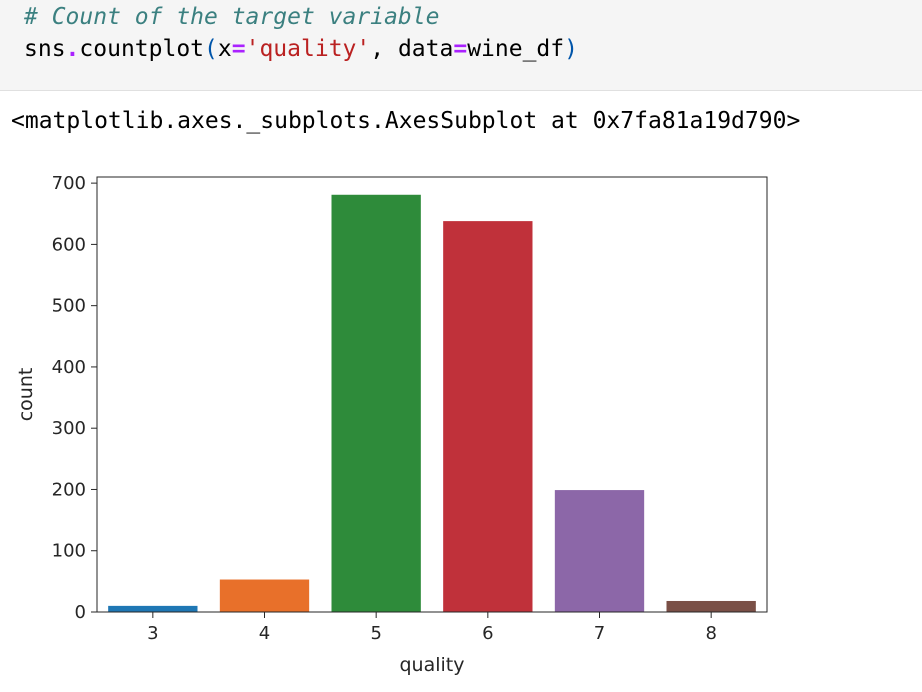 This screenshot has width=922, height=692. Describe the element at coordinates (710, 633) in the screenshot. I see `x-tick-label: 8` at that location.